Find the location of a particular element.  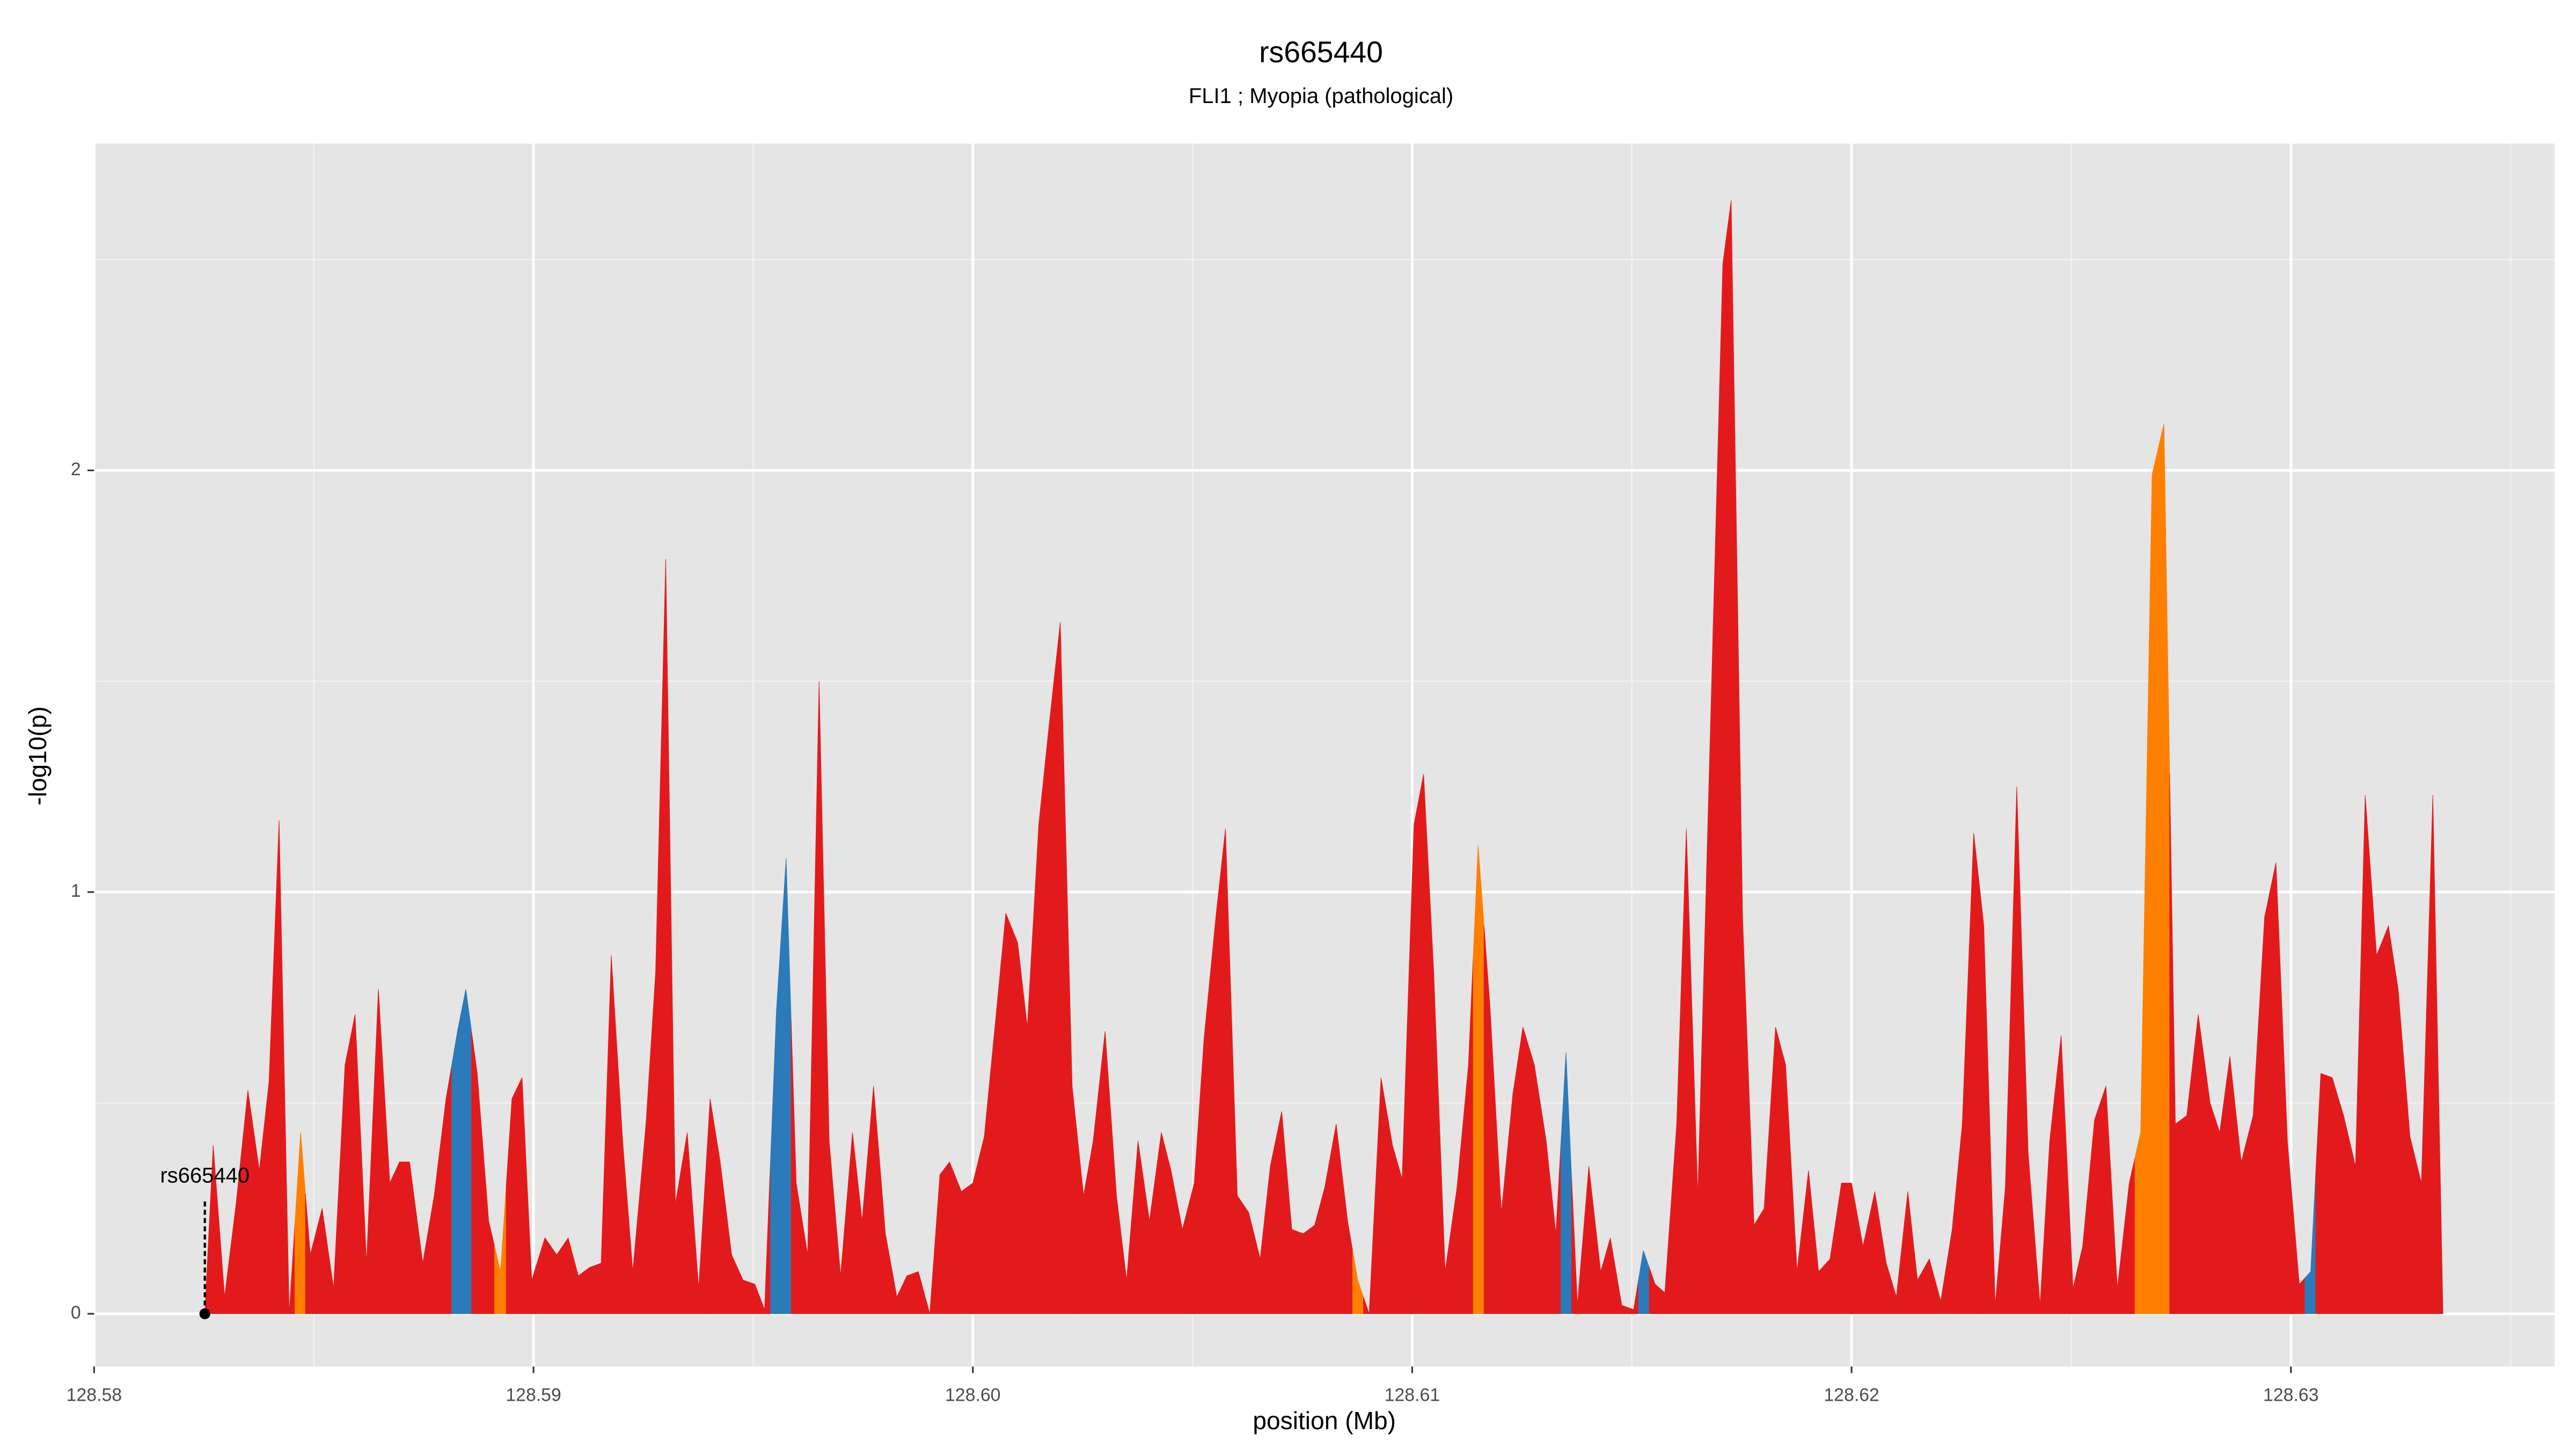

annotation-point is located at coordinates (204, 1314).